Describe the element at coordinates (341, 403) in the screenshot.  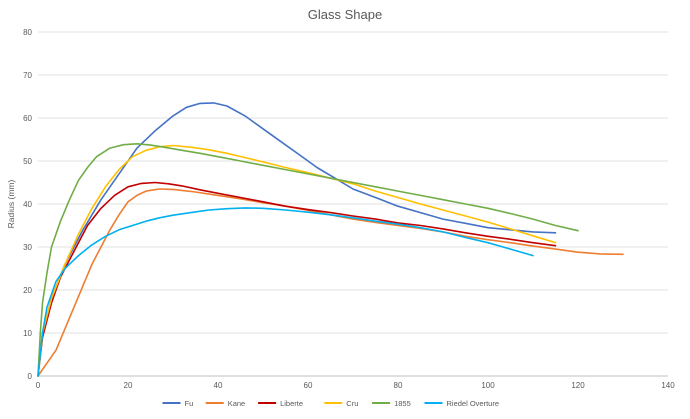
I see `legend-item-cru: Cru` at that location.